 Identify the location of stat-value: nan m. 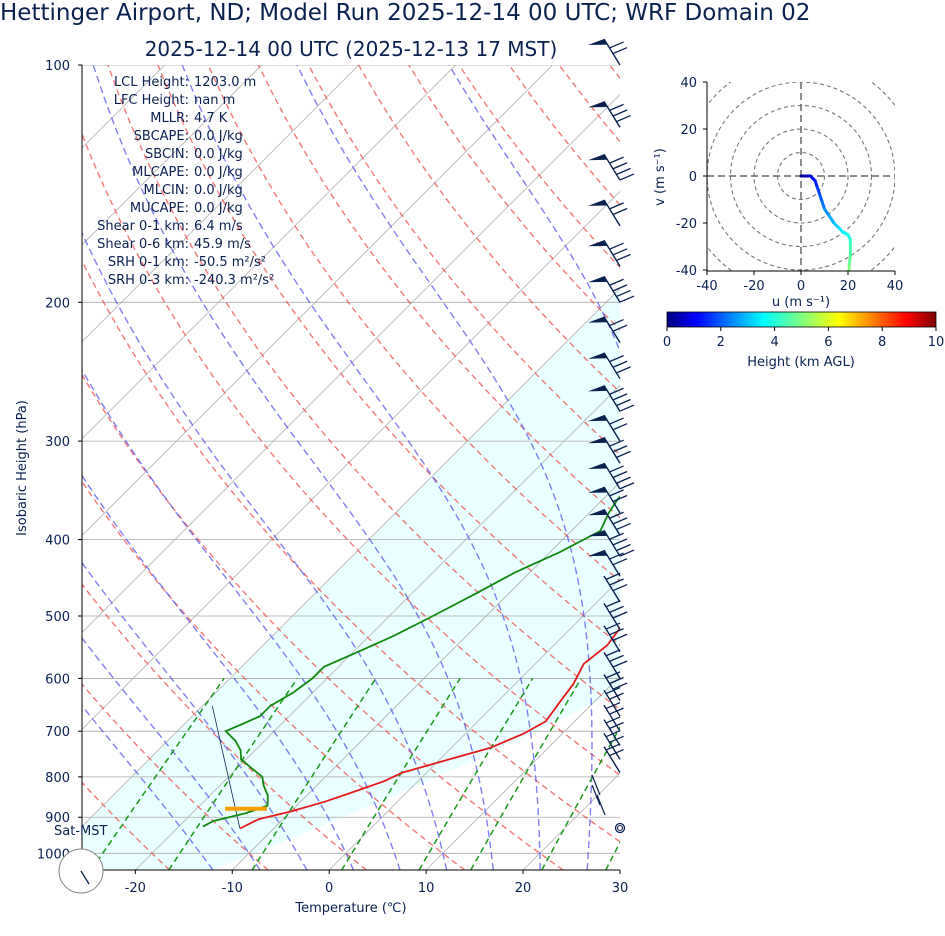
(214, 100).